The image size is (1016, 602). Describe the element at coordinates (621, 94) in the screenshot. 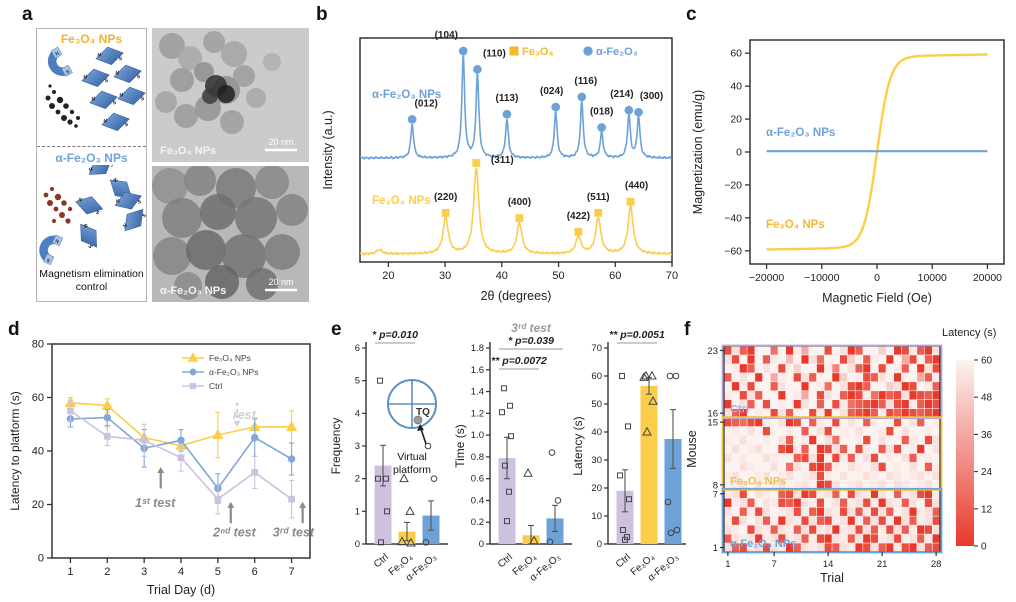

I see `svg-text: (214)` at that location.